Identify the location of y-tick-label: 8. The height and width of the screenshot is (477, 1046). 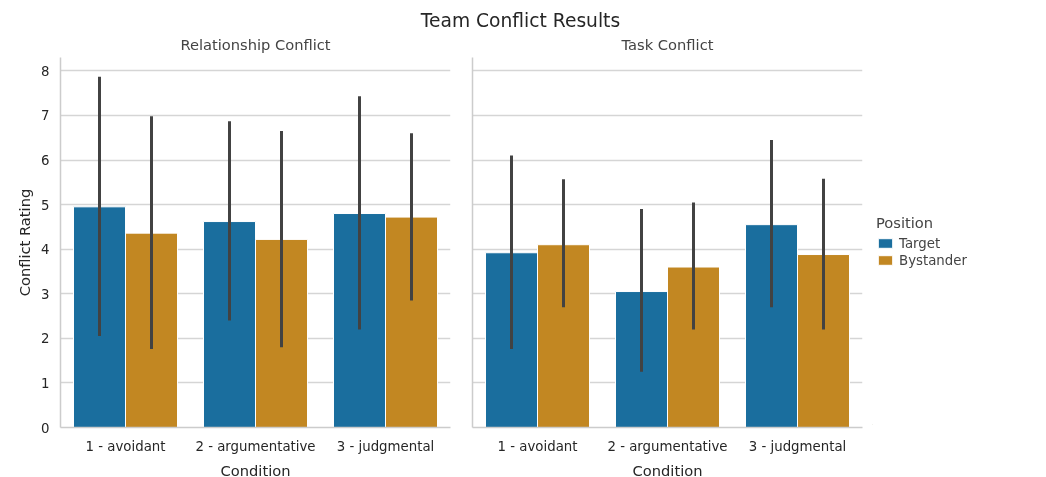
(45, 71).